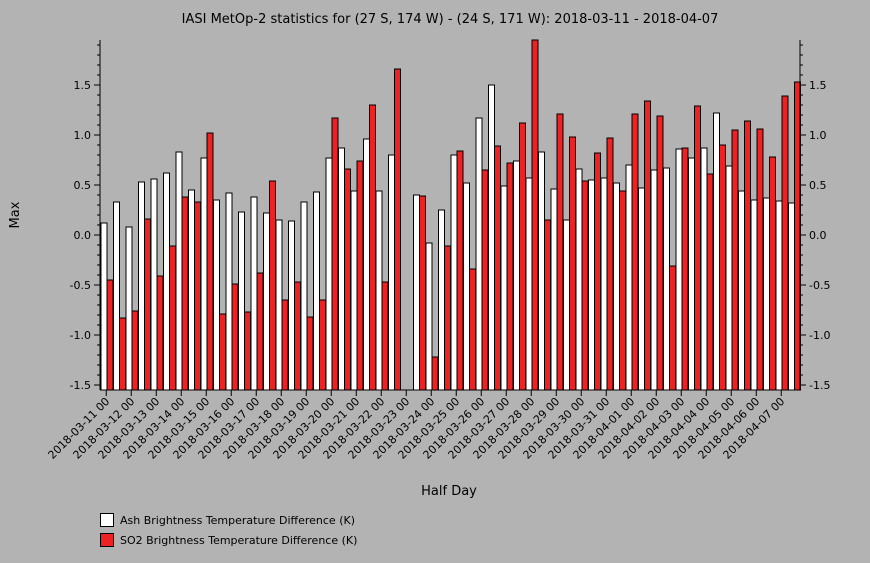 The height and width of the screenshot is (563, 870). I want to click on y-axis-label: Max, so click(15, 214).